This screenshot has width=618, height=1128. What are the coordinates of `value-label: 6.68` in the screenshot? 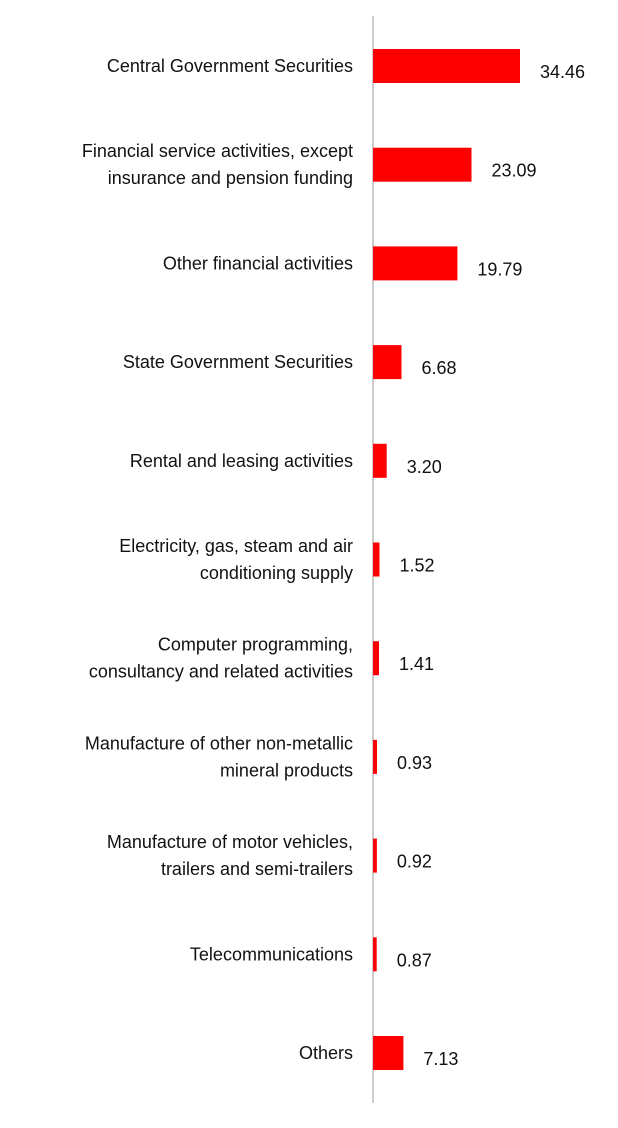 It's located at (439, 368).